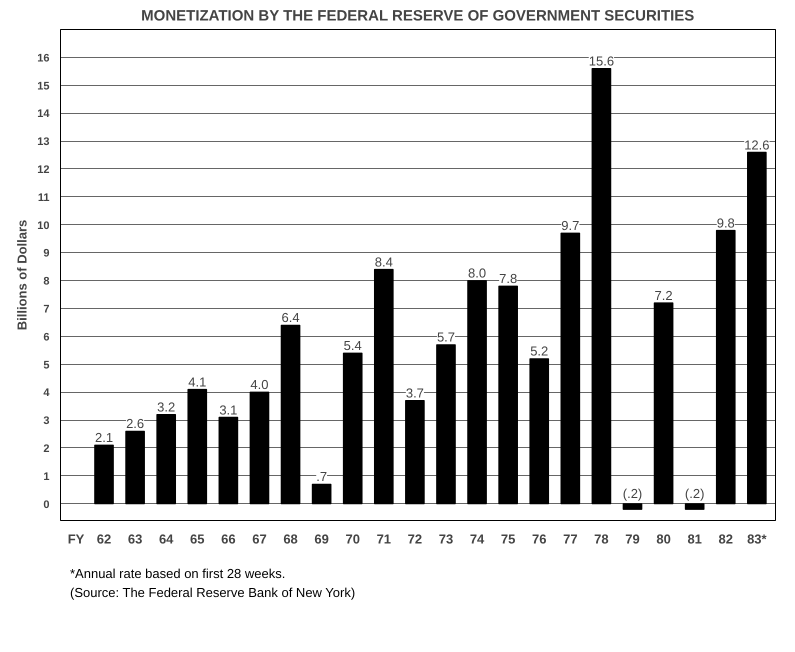 The width and height of the screenshot is (795, 652). Describe the element at coordinates (76, 539) in the screenshot. I see `x-axis-title: FY` at that location.